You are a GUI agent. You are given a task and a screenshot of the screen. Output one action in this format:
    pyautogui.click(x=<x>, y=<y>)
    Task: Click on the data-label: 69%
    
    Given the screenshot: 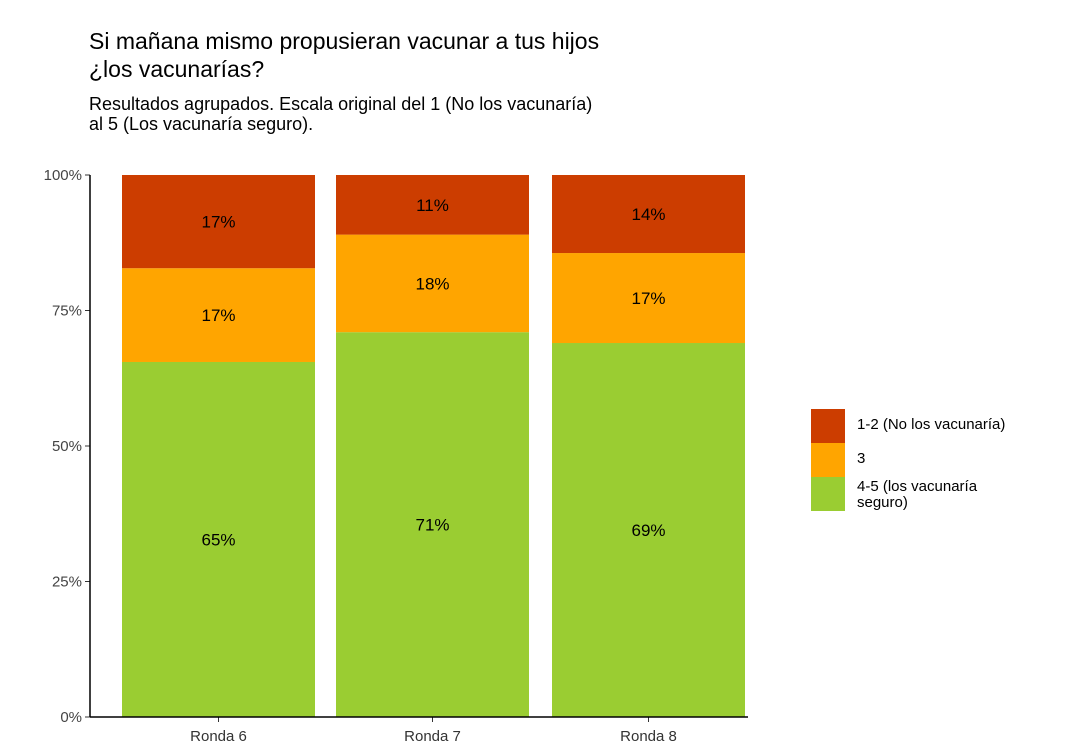 What is the action you would take?
    pyautogui.click(x=648, y=530)
    